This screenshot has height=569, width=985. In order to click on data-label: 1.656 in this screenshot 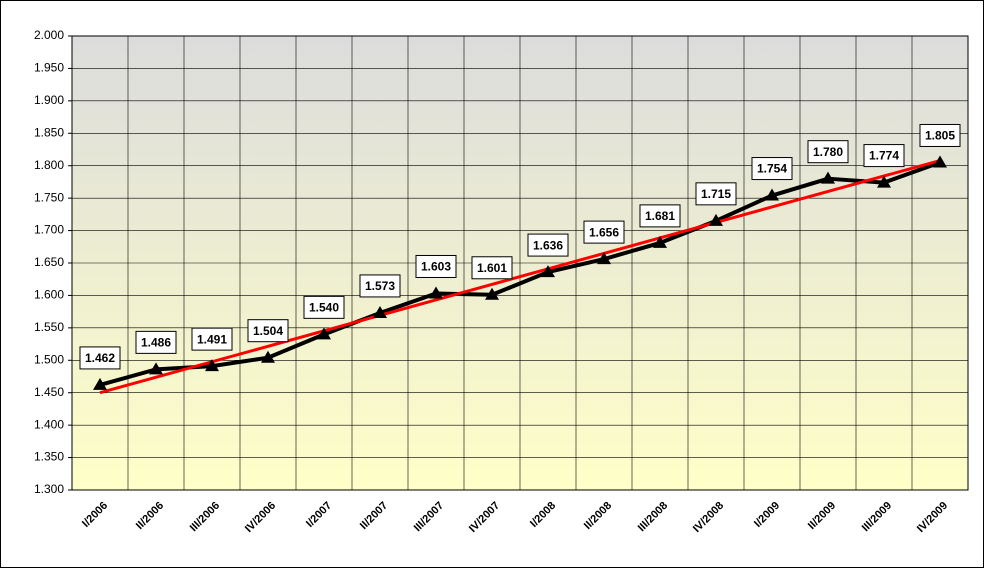, I will do `click(604, 232)`.